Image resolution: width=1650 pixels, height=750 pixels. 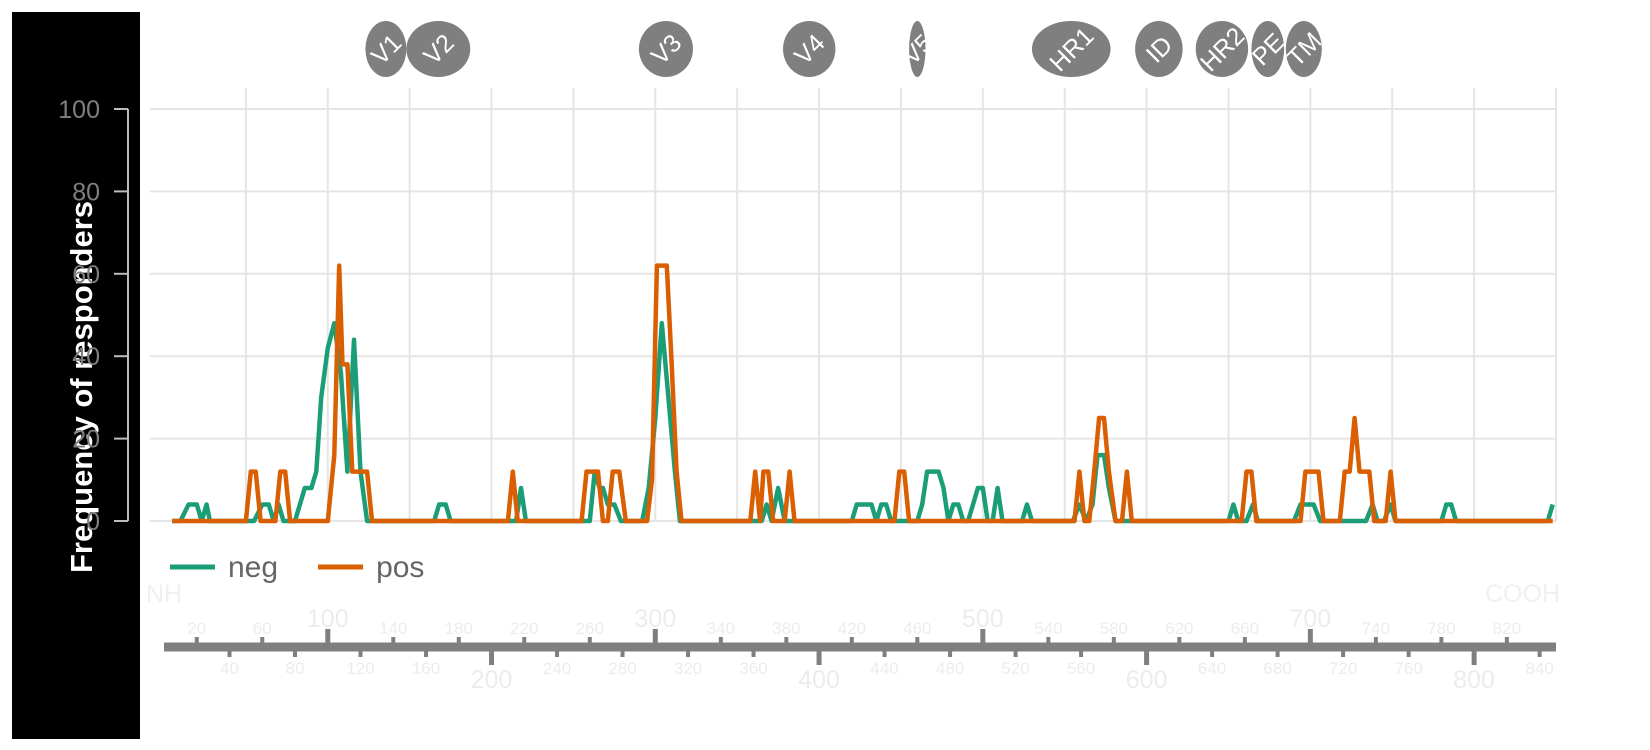 What do you see at coordinates (86, 357) in the screenshot?
I see `y-tick-label: 40` at bounding box center [86, 357].